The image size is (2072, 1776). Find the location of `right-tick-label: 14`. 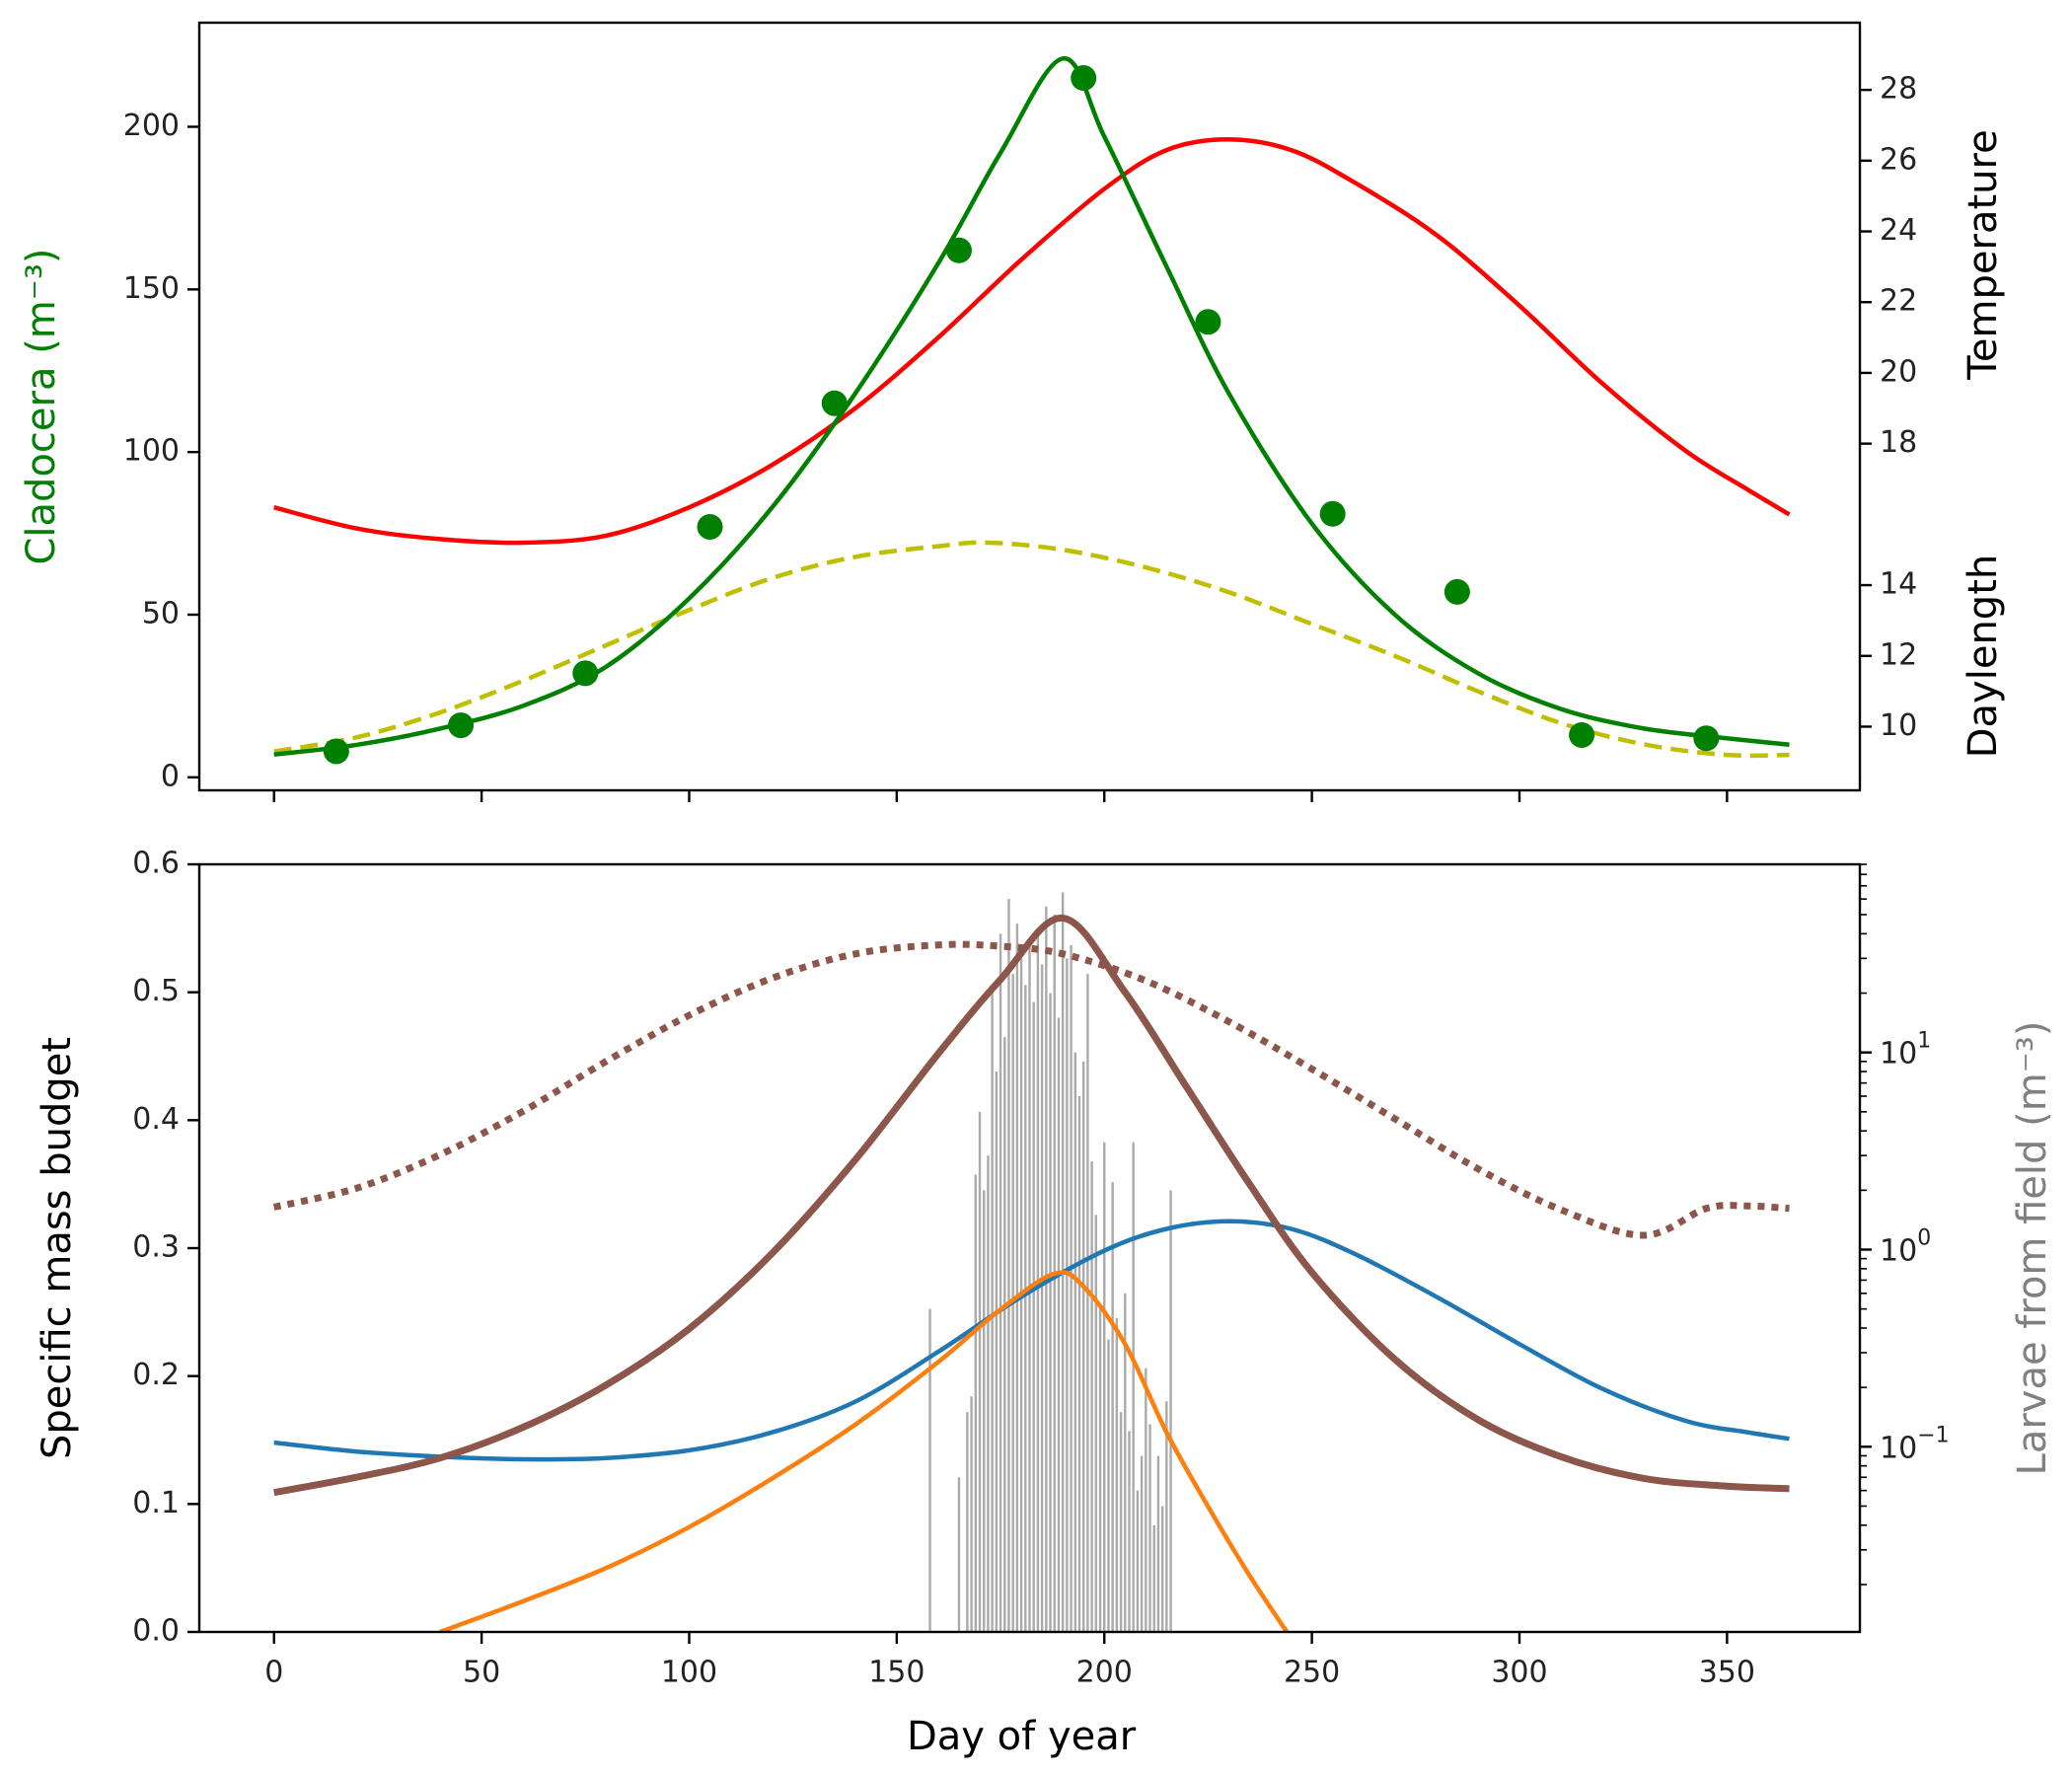

right-tick-label: 14 is located at coordinates (1899, 584).